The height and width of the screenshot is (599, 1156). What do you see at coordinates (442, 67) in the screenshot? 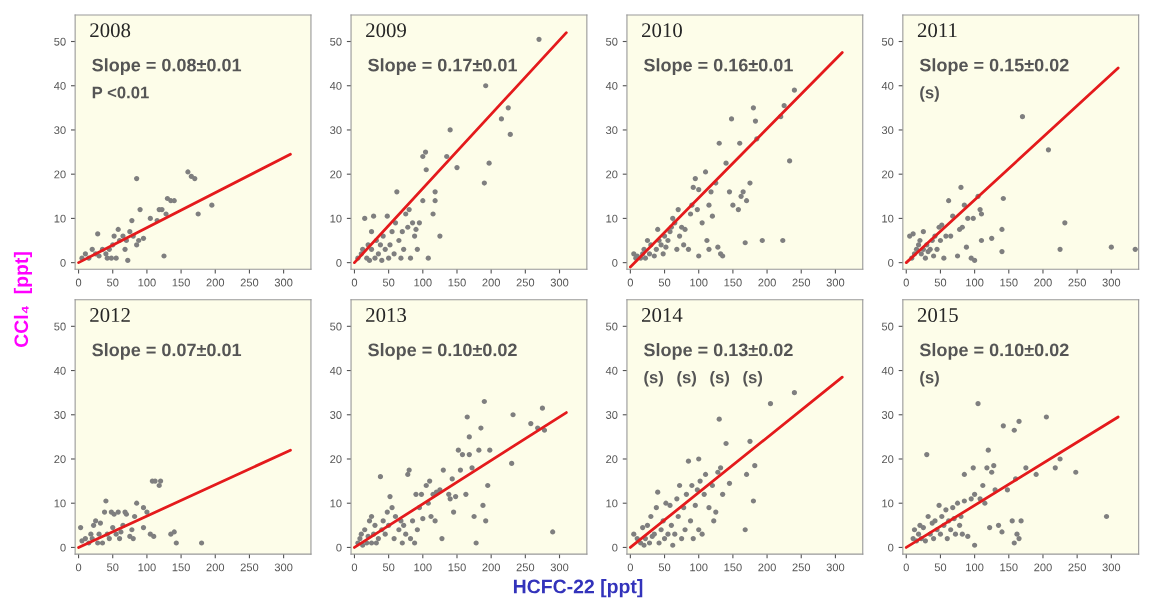
I see `annotation: Slope = 0.17±0.01` at bounding box center [442, 67].